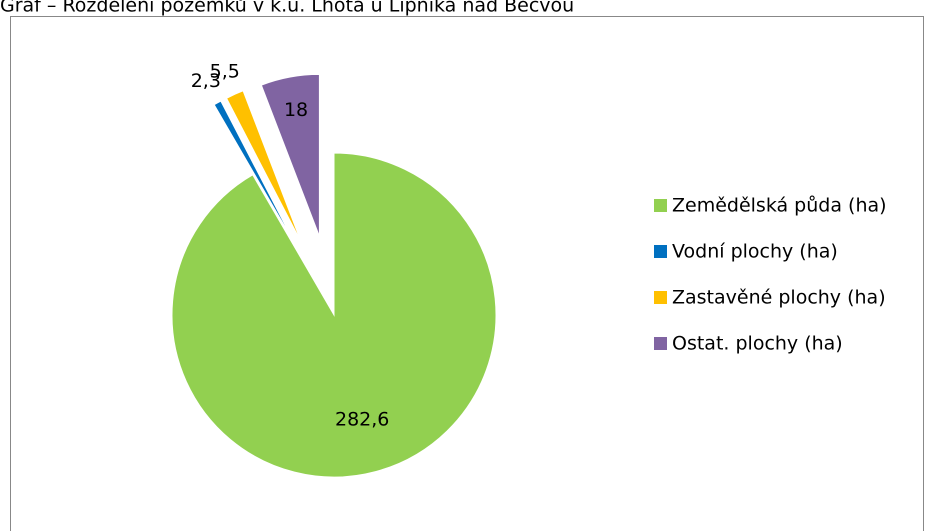 This screenshot has height=531, width=925. I want to click on data-label: 282,6, so click(362, 419).